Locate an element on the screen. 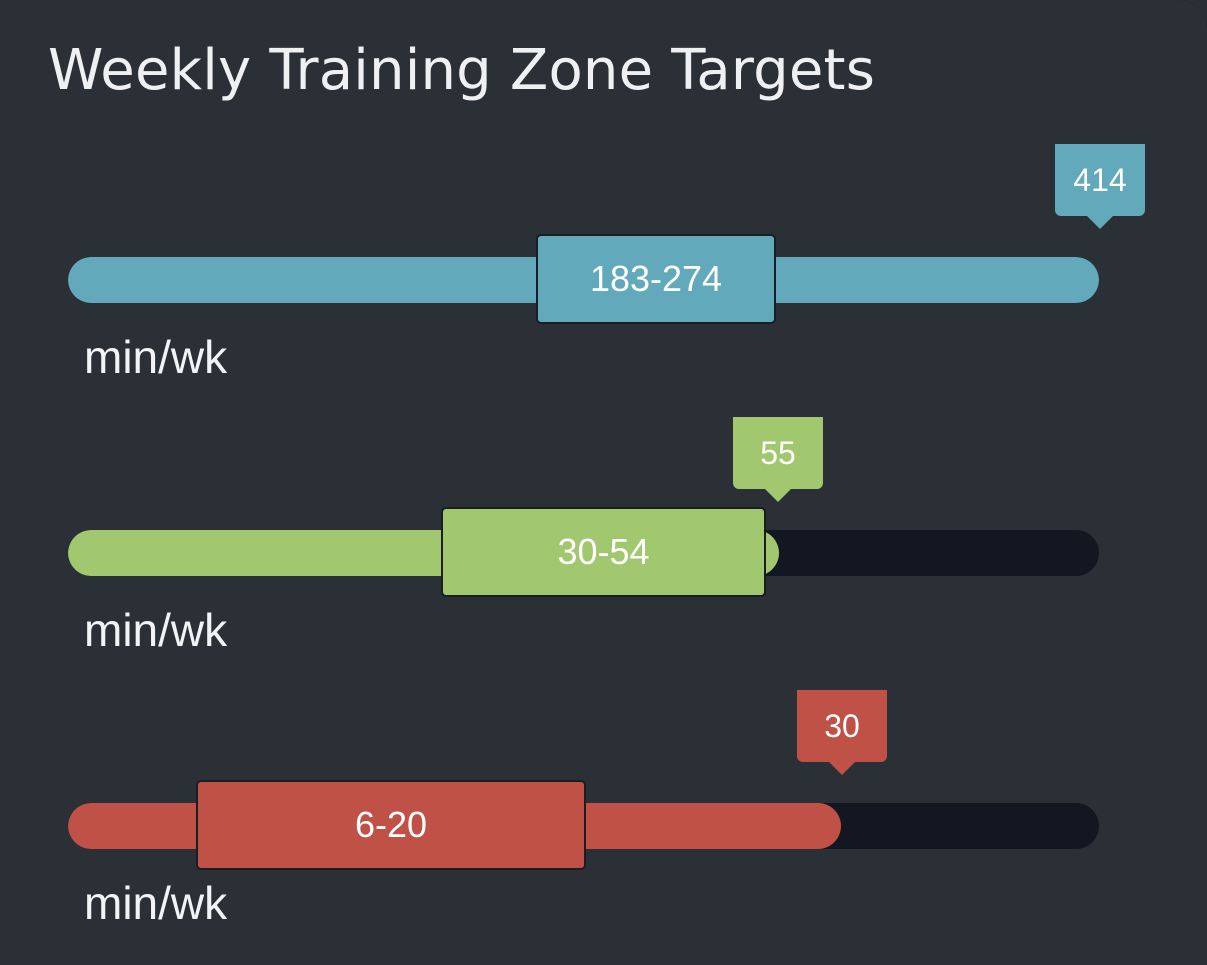 The image size is (1207, 965). zone-3-value-marker: 30 is located at coordinates (842, 732).